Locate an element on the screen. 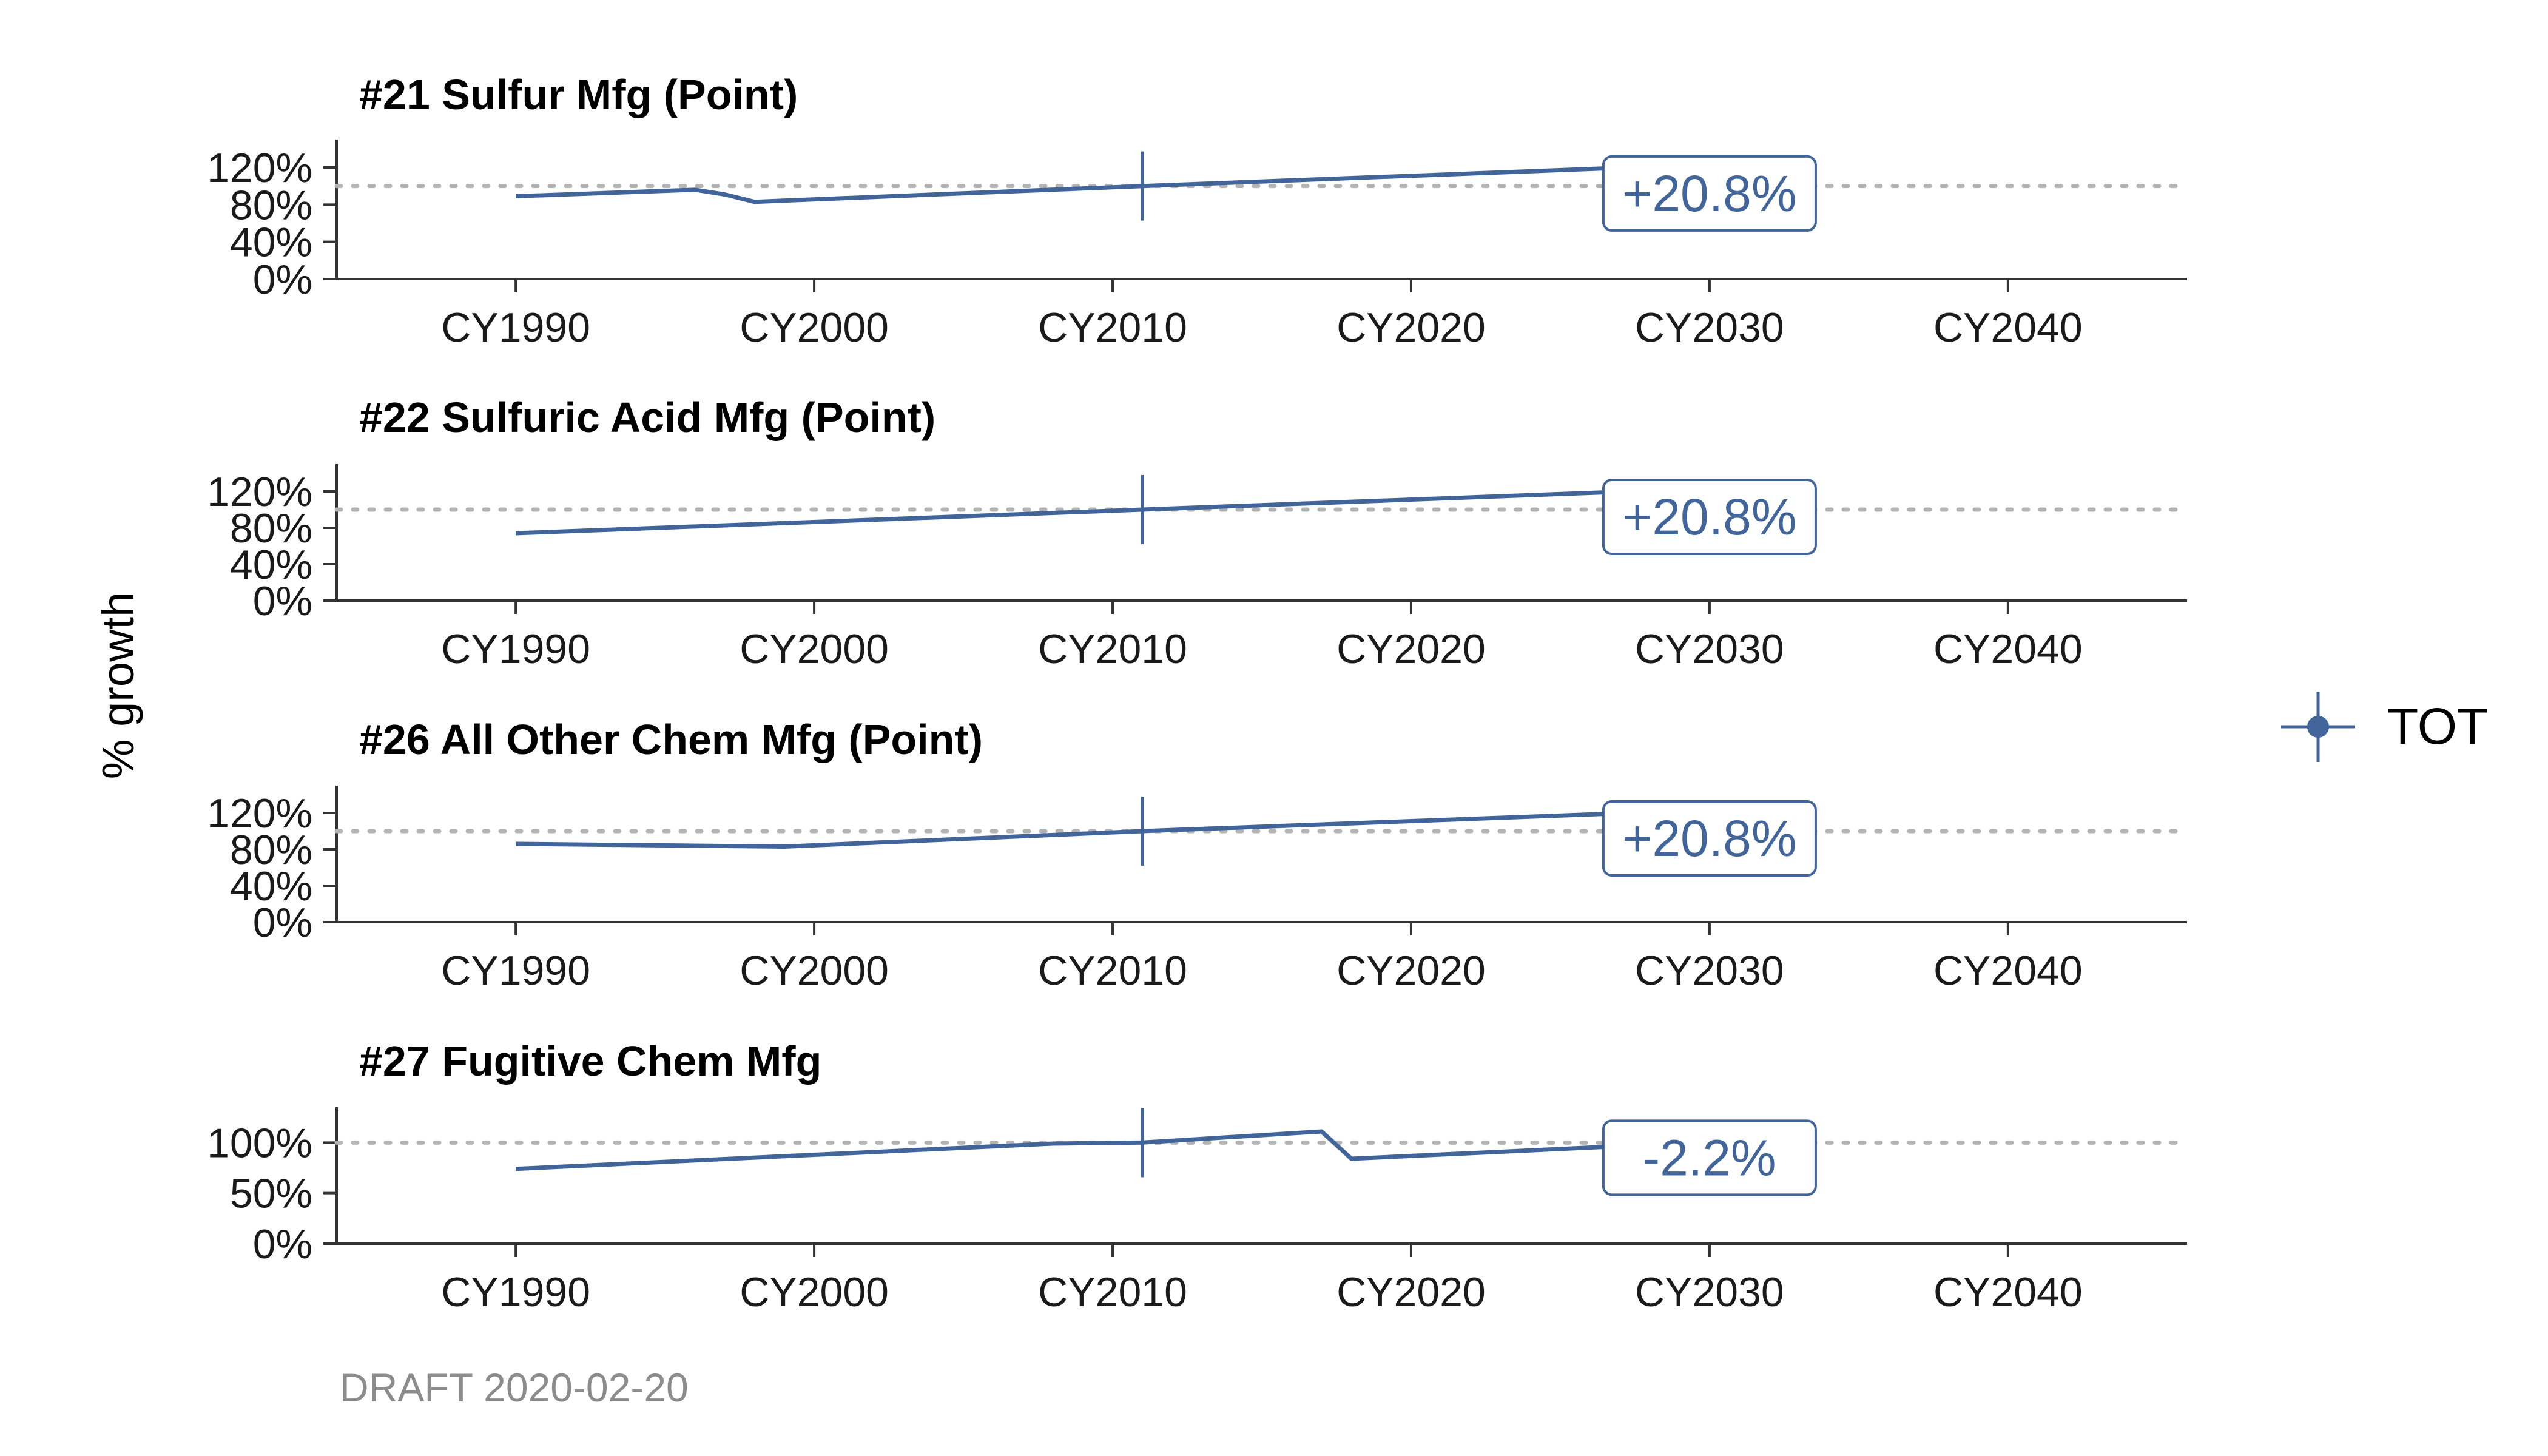 Image resolution: width=2548 pixels, height=1456 pixels. growth-label-text: -2.2% is located at coordinates (1709, 1157).